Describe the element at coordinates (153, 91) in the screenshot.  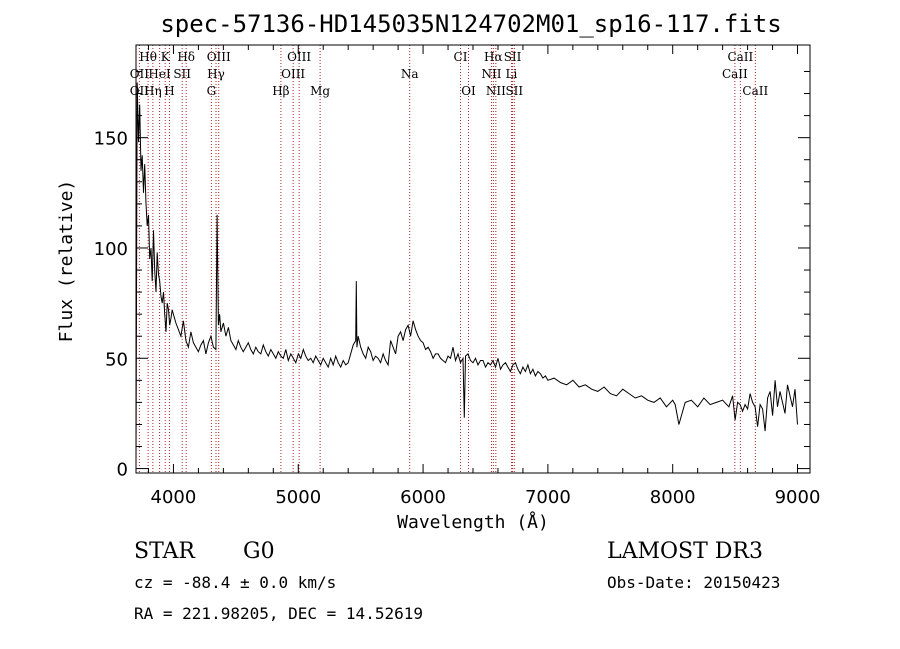
I see `line-label: Hη` at that location.